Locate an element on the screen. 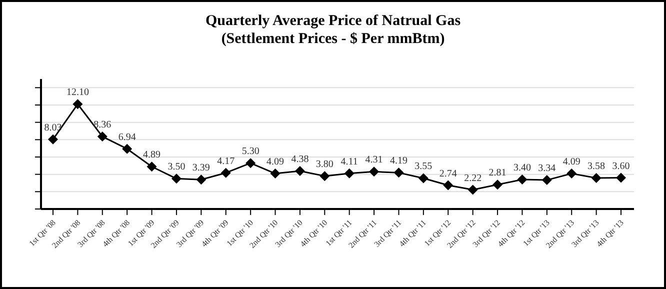  data-label: 3.39 is located at coordinates (201, 168).